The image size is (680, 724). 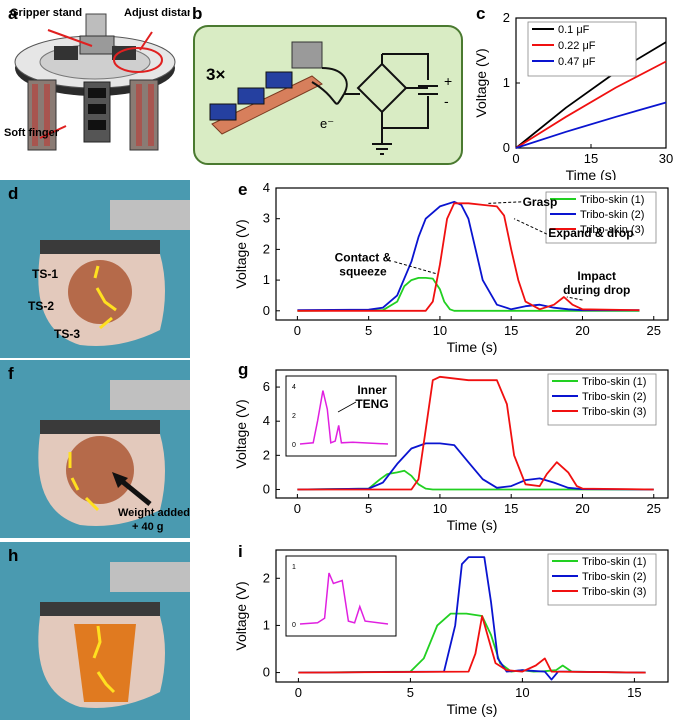 What do you see at coordinates (95, 631) in the screenshot?
I see `photo-h-gripper-cup` at bounding box center [95, 631].